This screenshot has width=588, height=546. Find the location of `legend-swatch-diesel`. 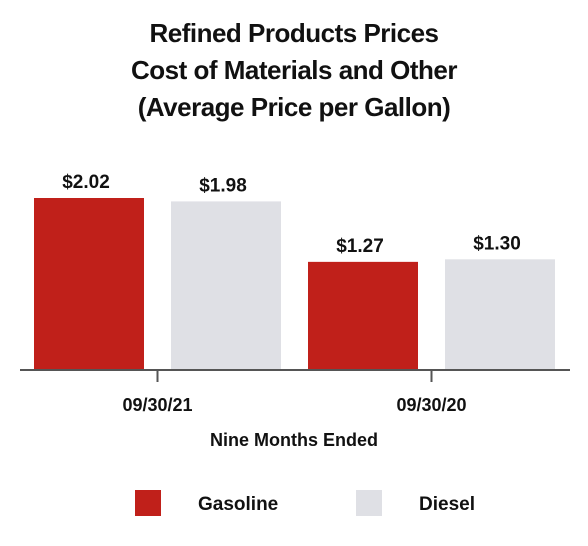

legend-swatch-diesel is located at coordinates (369, 503).